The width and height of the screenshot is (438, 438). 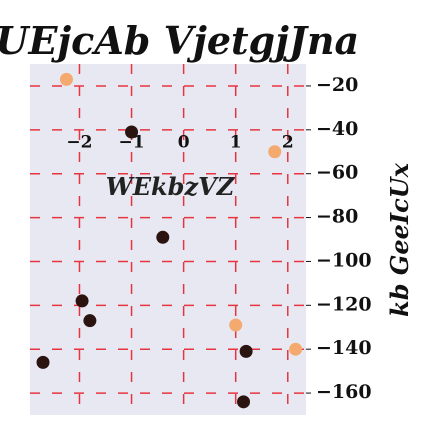 I want to click on y-tick-label: −40, so click(x=337, y=129).